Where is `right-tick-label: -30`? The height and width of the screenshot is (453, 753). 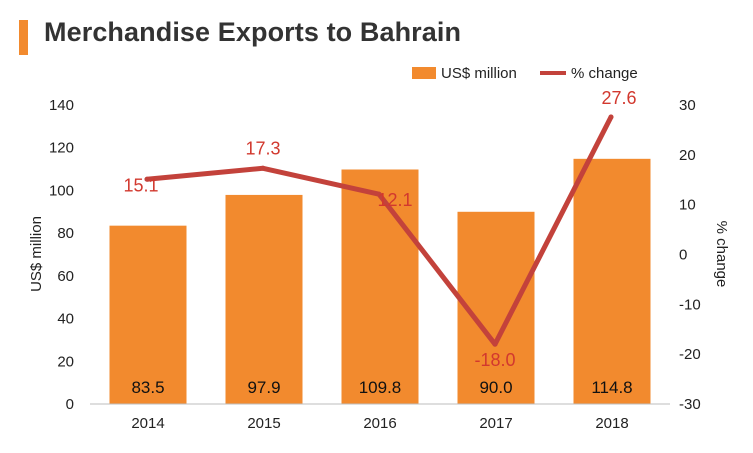 right-tick-label: -30 is located at coordinates (690, 404).